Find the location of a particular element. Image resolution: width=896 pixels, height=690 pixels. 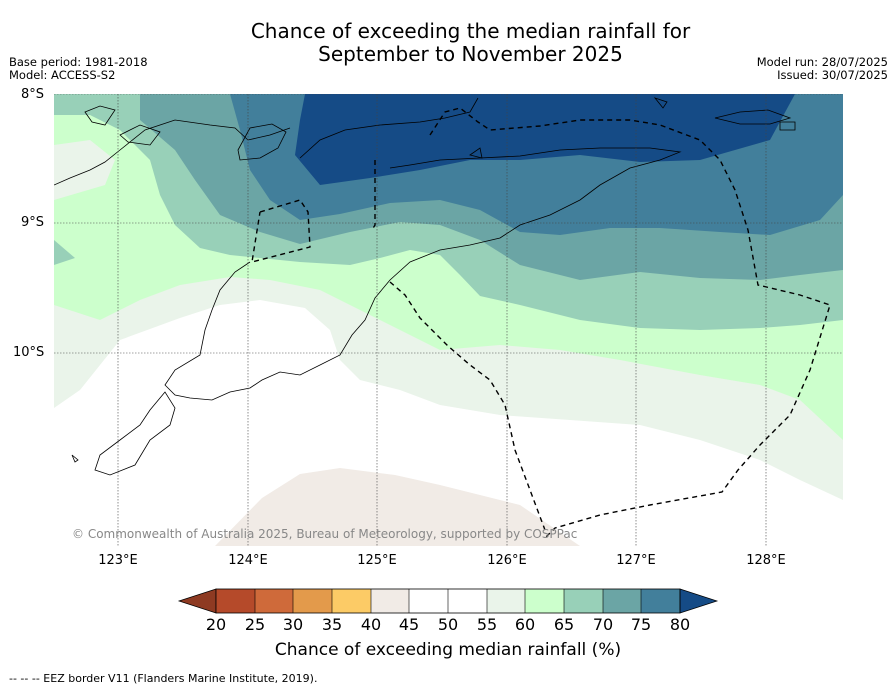

title-line-2: September to November 2025 is located at coordinates (470, 54).